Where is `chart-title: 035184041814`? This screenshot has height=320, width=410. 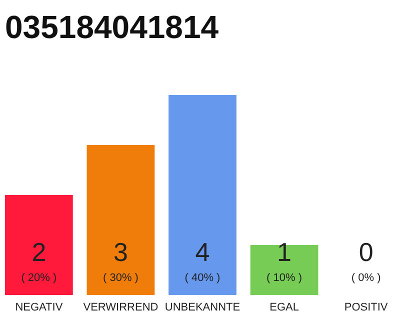 chart-title: 035184041814 is located at coordinates (112, 27).